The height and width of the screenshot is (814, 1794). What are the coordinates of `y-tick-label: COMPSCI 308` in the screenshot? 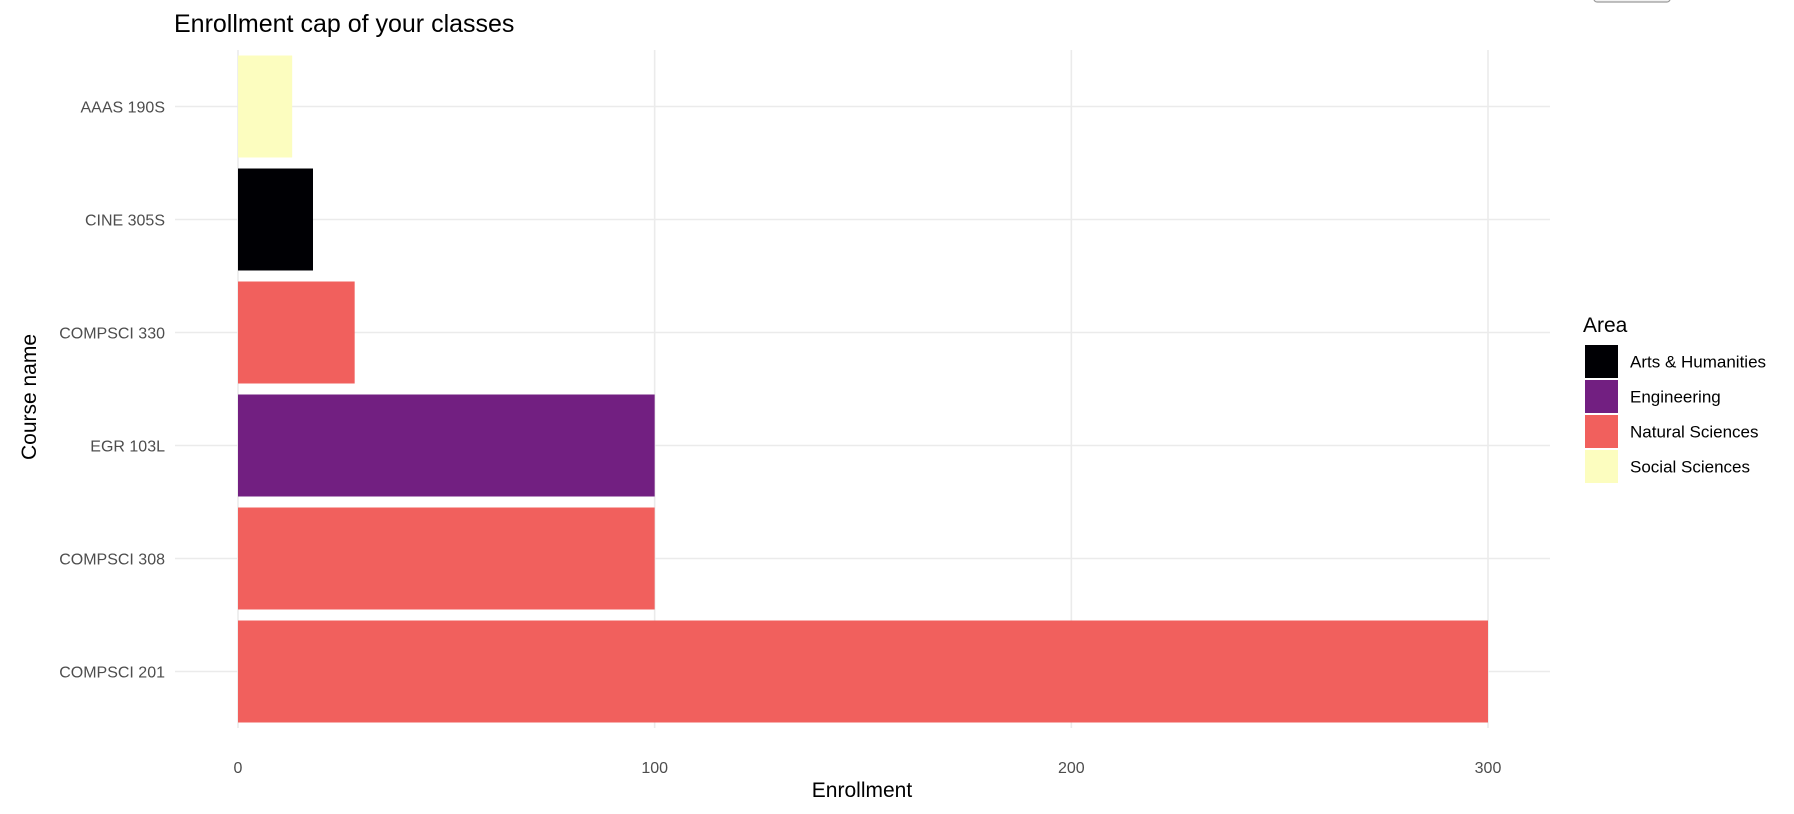 It's located at (112, 560).